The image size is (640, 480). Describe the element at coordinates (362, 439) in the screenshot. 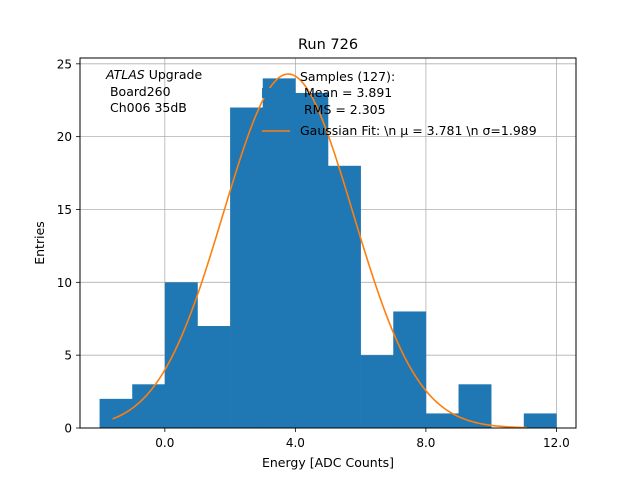

I see `x-axis-ticks: 0.0 4.0 8.0 12.0` at that location.